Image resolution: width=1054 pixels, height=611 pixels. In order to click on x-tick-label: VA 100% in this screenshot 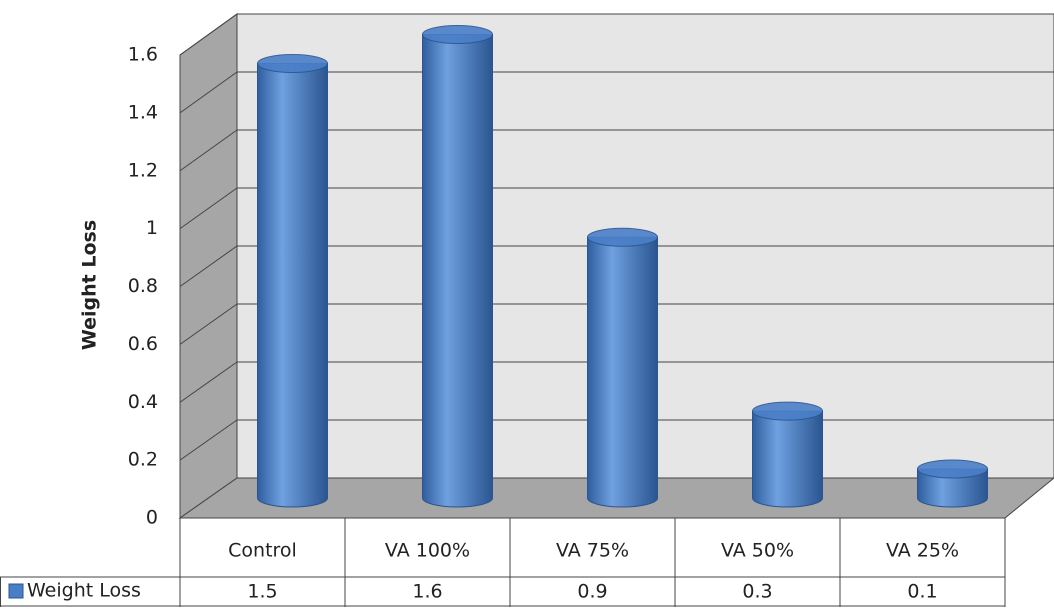, I will do `click(427, 551)`.